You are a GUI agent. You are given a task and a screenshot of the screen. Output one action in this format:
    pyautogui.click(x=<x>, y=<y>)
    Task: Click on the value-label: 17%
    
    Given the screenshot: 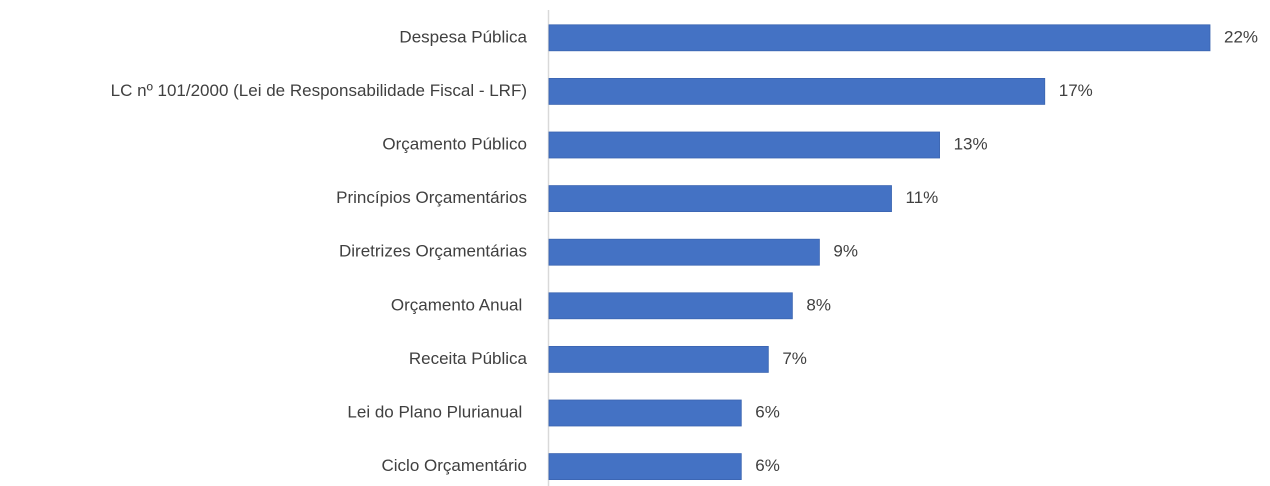 What is the action you would take?
    pyautogui.click(x=1076, y=90)
    